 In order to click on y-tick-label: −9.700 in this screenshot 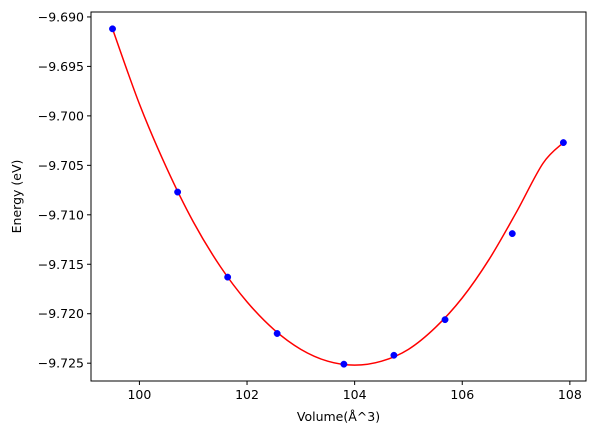, I will do `click(61, 115)`.